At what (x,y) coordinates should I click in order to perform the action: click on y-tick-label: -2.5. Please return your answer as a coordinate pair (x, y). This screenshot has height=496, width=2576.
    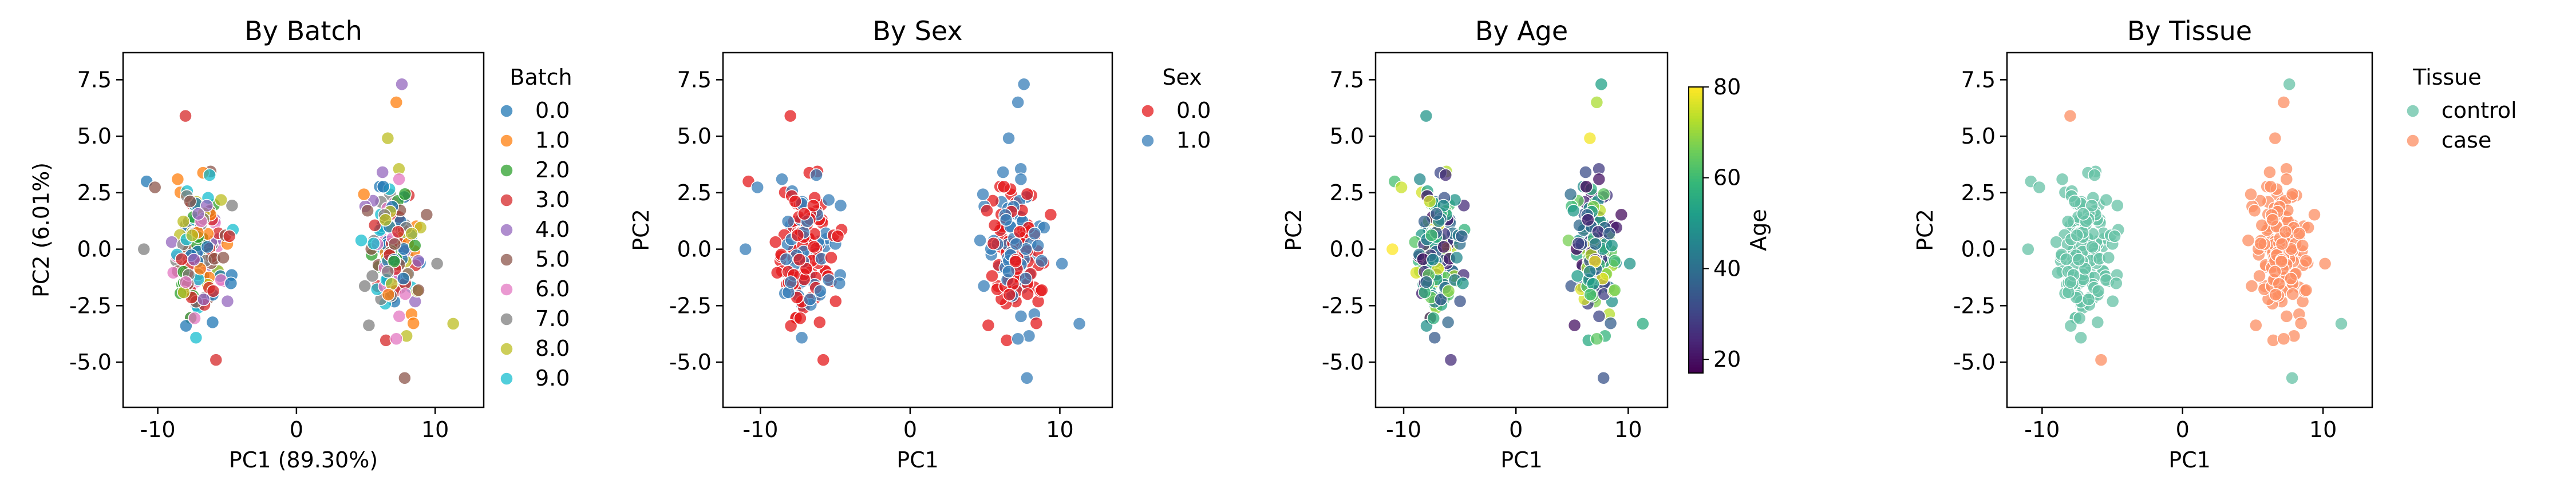
    Looking at the image, I should click on (690, 305).